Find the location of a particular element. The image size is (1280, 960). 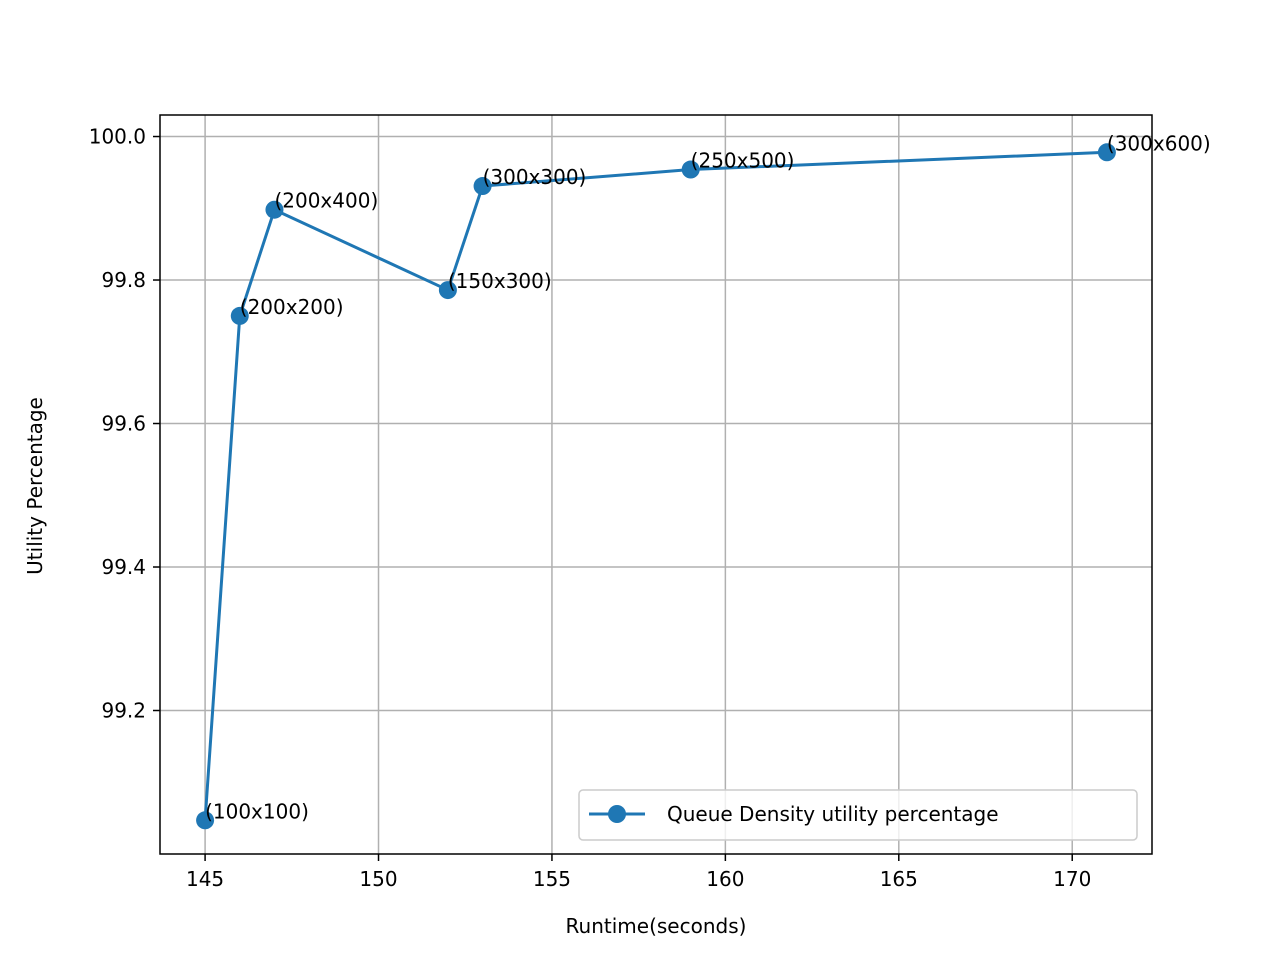

legend: Queue Density utility percentage is located at coordinates (858, 815).